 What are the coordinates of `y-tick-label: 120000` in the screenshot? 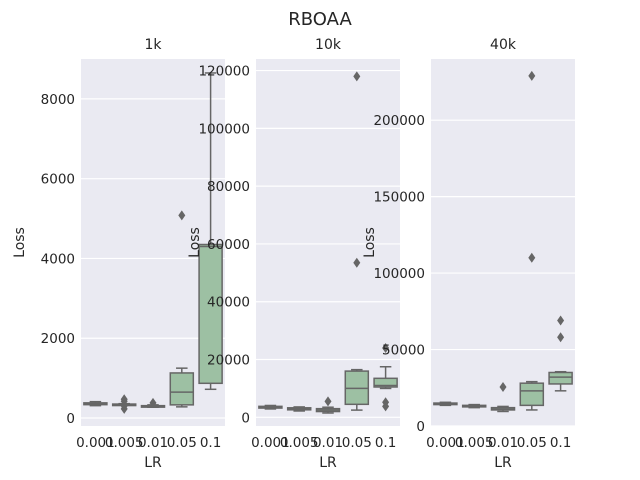 It's located at (224, 72).